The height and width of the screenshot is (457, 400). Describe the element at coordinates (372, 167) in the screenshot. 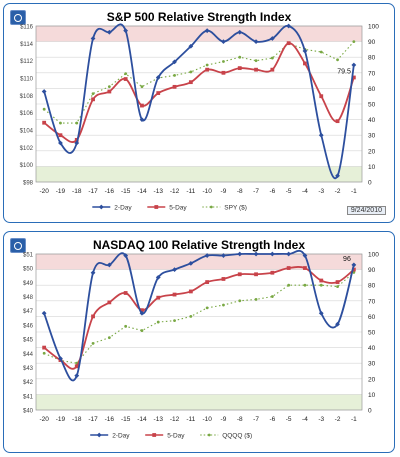

I see `right-tick-label: 10` at that location.